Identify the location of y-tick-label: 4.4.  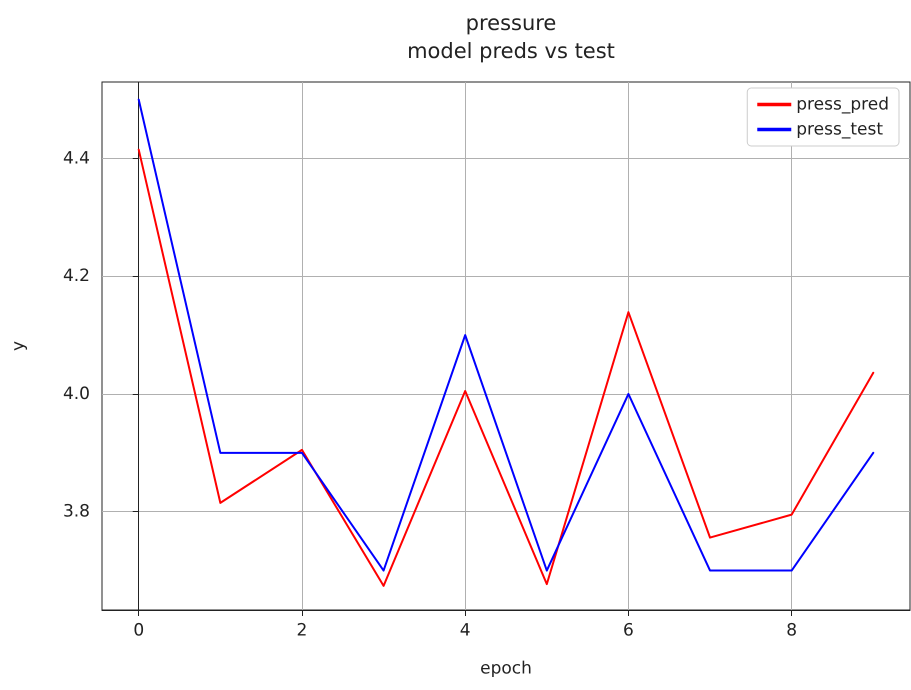
(76, 158).